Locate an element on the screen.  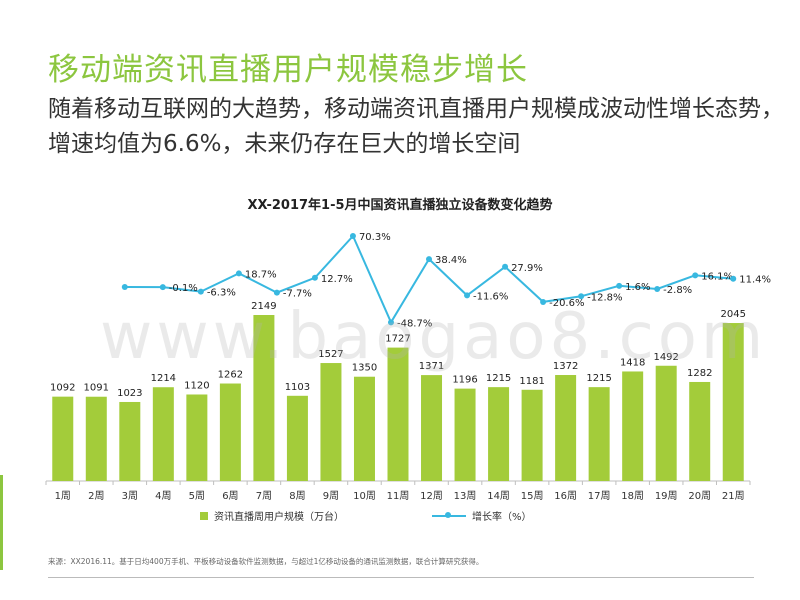
x-tick-label: 19周 is located at coordinates (666, 496).